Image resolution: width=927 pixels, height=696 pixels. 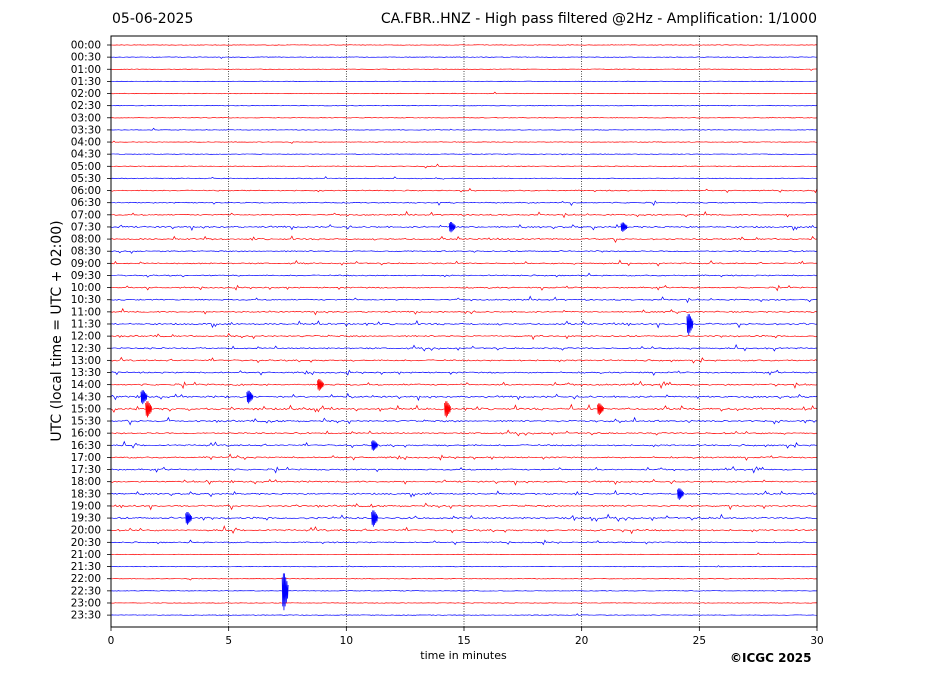 I want to click on y-tick-label: 22:00, so click(x=86, y=579).